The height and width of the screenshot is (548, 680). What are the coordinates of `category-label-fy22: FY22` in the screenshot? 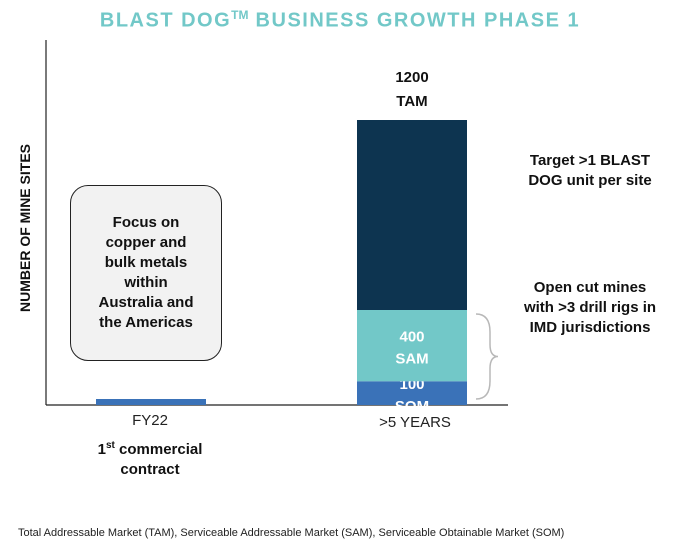 It's located at (150, 420).